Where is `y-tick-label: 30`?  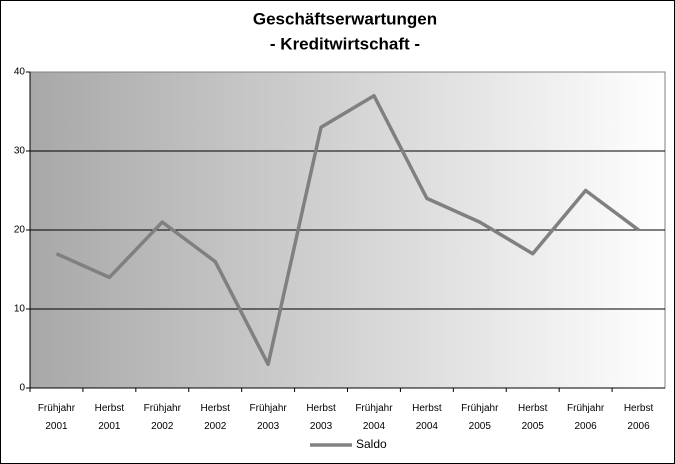 y-tick-label: 30 is located at coordinates (20, 151).